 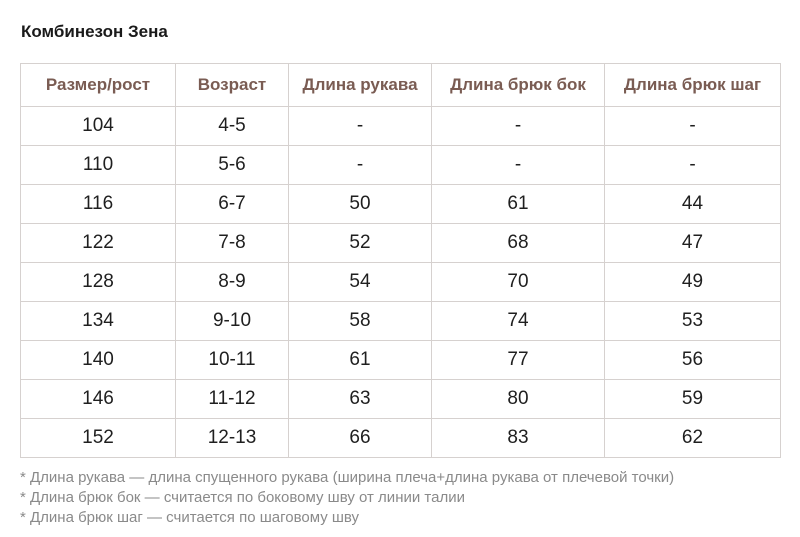 I want to click on table-cell: 104, so click(x=98, y=126).